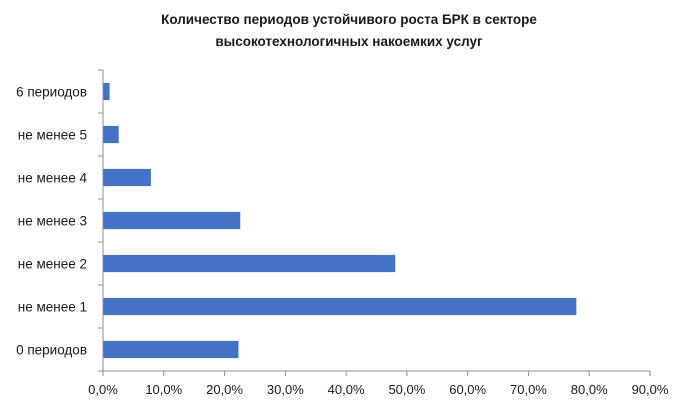 This screenshot has width=687, height=418. Describe the element at coordinates (52, 135) in the screenshot. I see `category-label: не менее 5` at that location.